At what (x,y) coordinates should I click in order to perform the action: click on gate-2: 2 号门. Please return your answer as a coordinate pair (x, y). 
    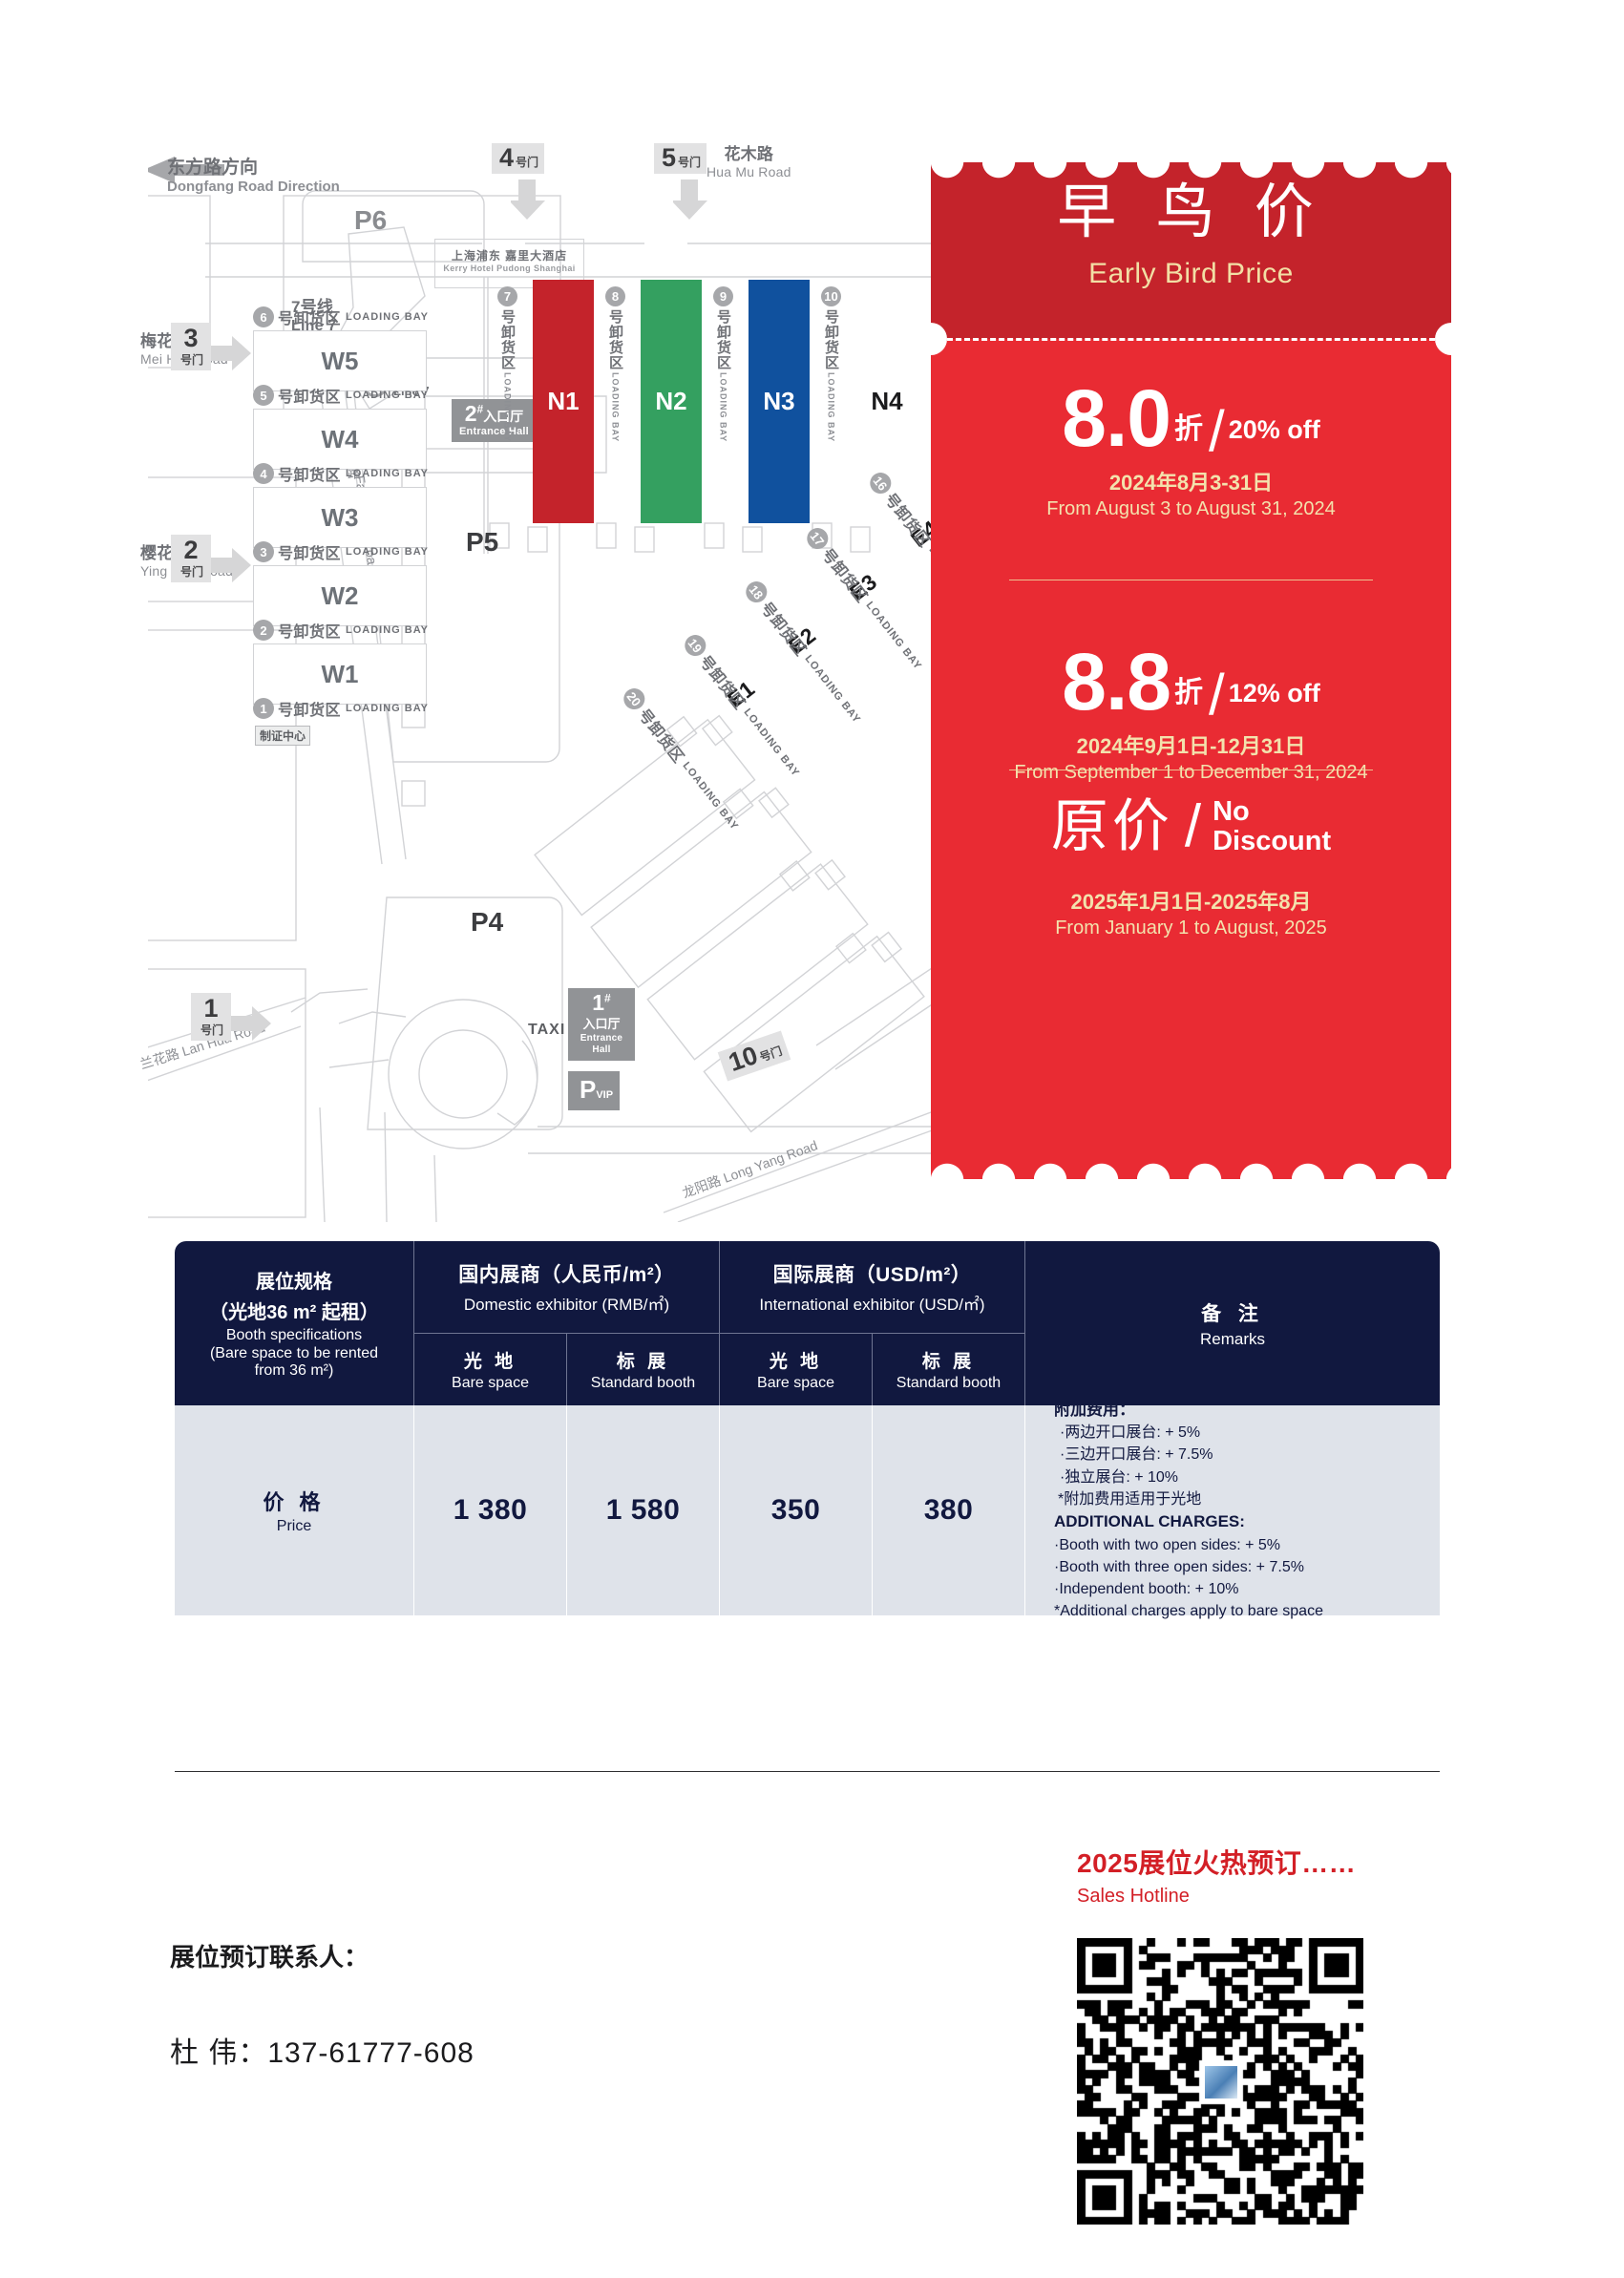
    Looking at the image, I should click on (191, 558).